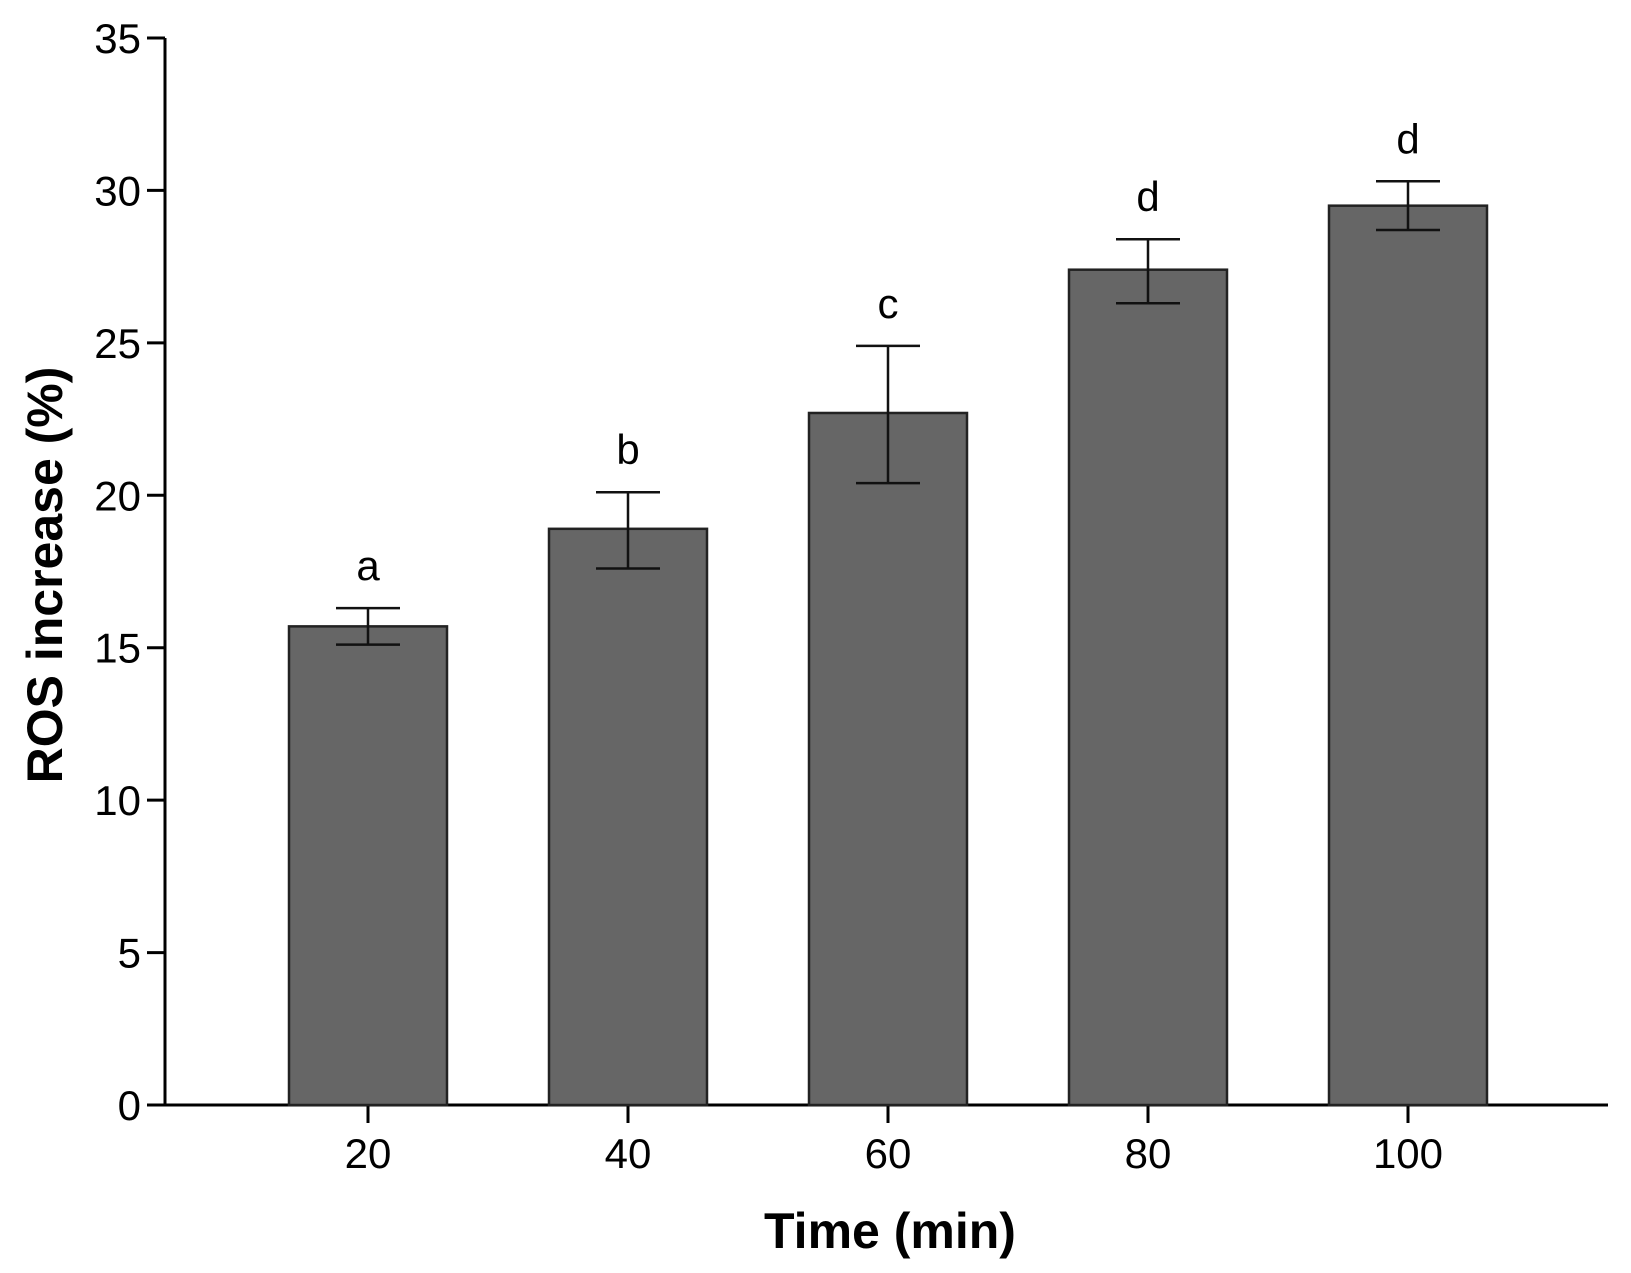 Image resolution: width=1631 pixels, height=1273 pixels. Describe the element at coordinates (1408, 1153) in the screenshot. I see `x-tick-label: 100` at that location.